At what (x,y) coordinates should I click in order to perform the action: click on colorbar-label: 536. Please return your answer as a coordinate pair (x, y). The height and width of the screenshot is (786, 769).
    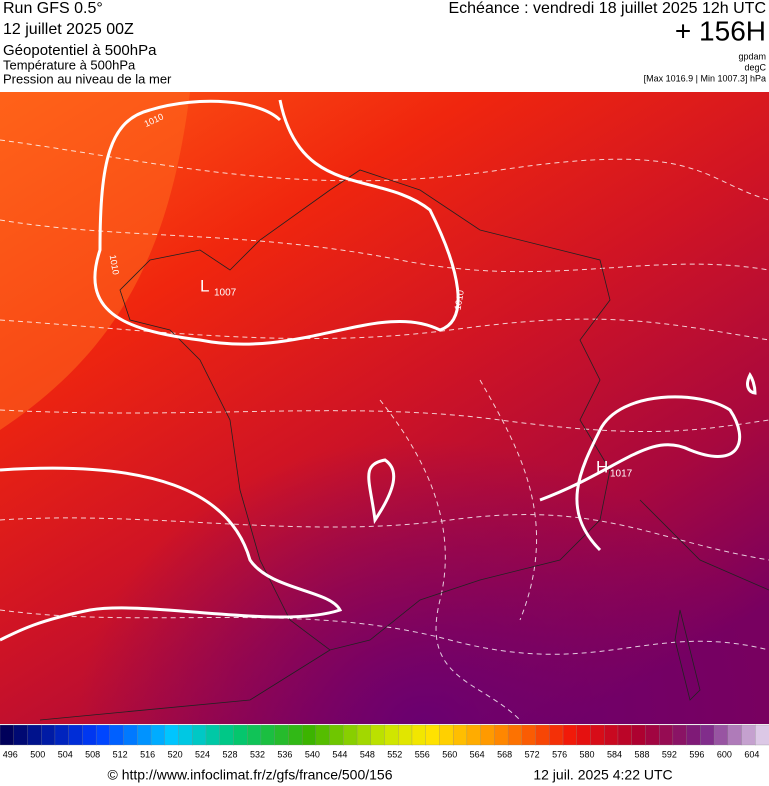
    Looking at the image, I should click on (284, 754).